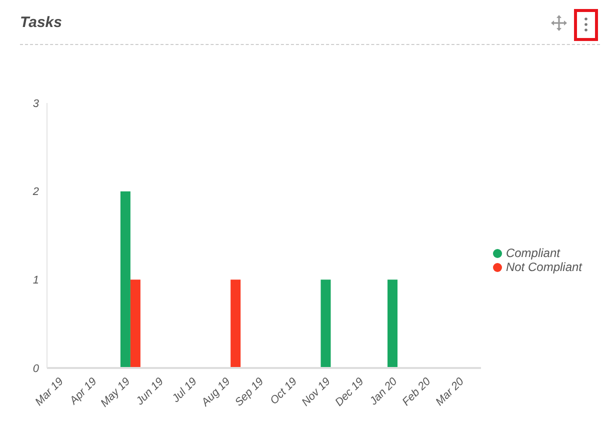 Image resolution: width=609 pixels, height=439 pixels. What do you see at coordinates (451, 391) in the screenshot?
I see `x-tick-label: Mar 20` at bounding box center [451, 391].